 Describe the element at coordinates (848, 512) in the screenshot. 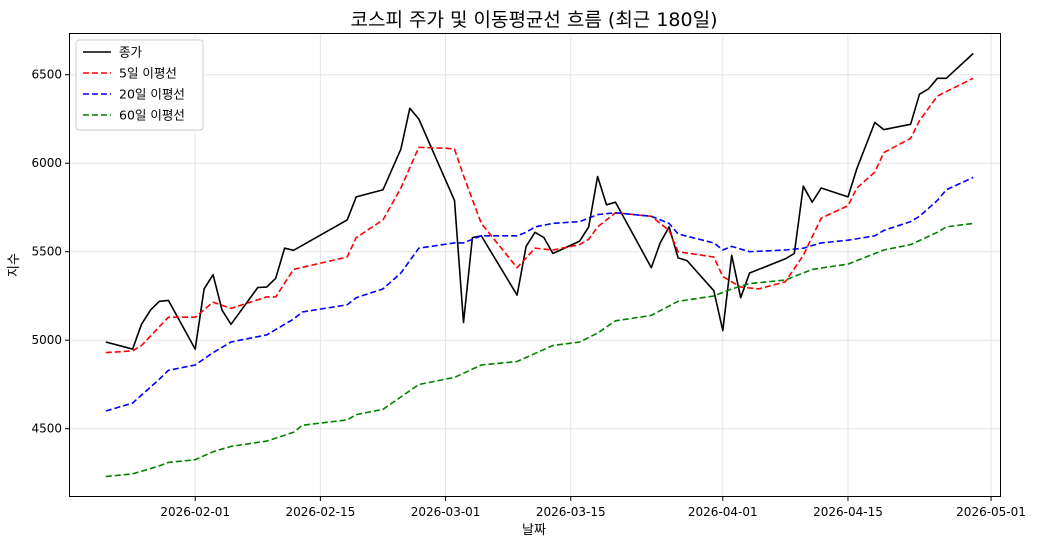

I see `x-tick-label: 2026-04-15` at that location.